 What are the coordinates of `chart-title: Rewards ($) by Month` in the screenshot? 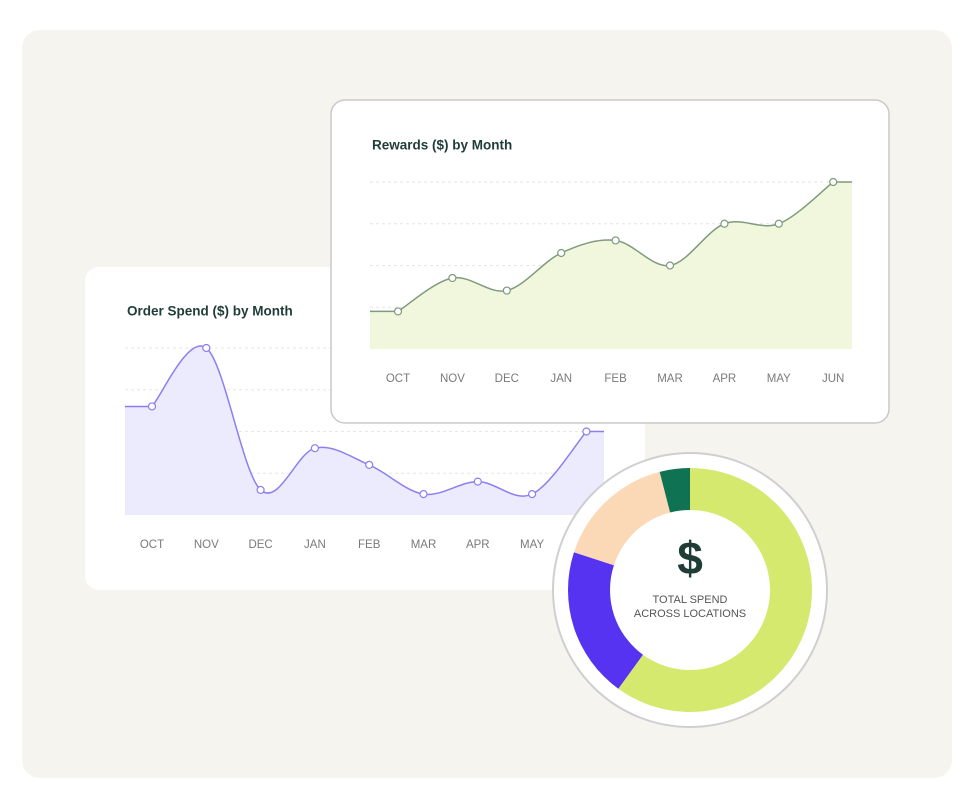 It's located at (442, 145).